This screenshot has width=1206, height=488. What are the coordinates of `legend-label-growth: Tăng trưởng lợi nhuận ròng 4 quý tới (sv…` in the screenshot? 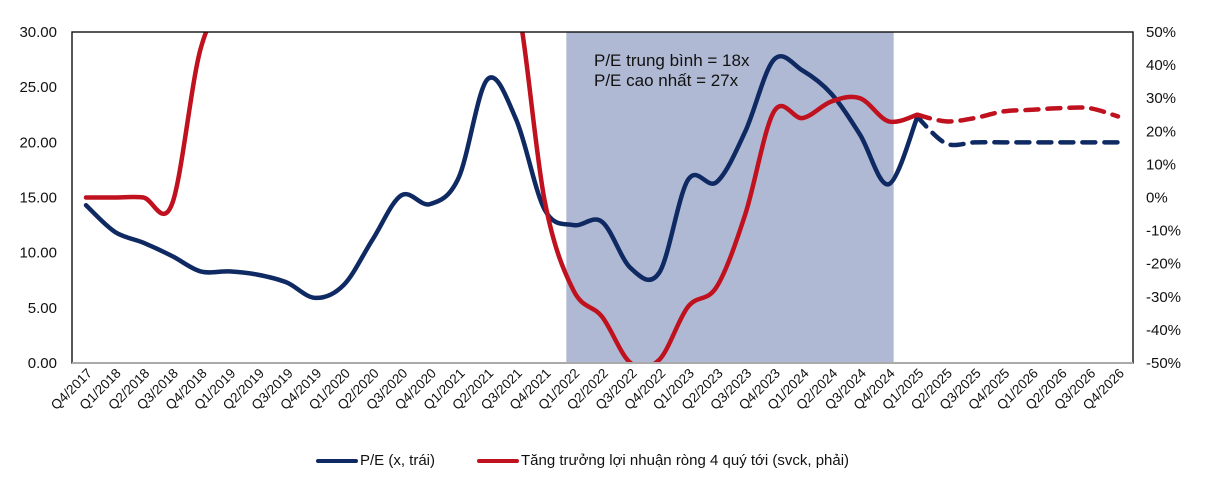 It's located at (685, 460).